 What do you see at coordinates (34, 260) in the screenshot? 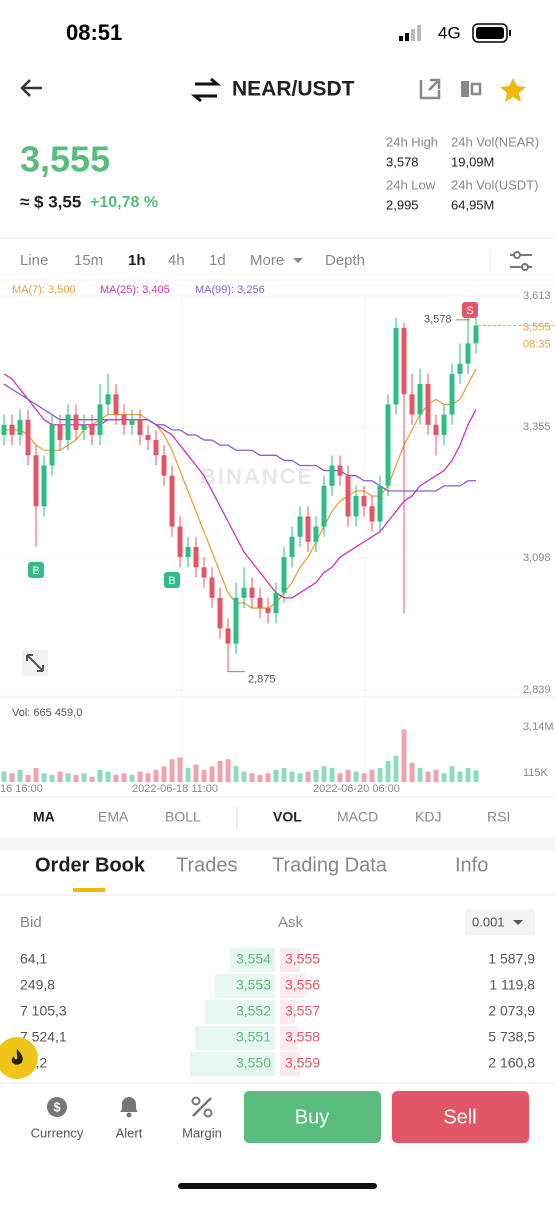
I see `interval-tab: Line` at bounding box center [34, 260].